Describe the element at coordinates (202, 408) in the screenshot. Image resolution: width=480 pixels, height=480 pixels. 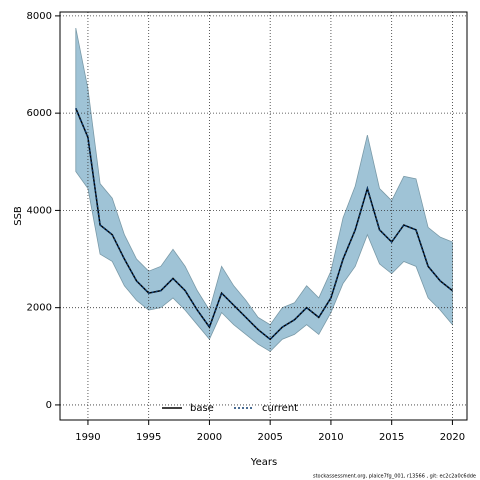
I see `legend-label: base` at that location.